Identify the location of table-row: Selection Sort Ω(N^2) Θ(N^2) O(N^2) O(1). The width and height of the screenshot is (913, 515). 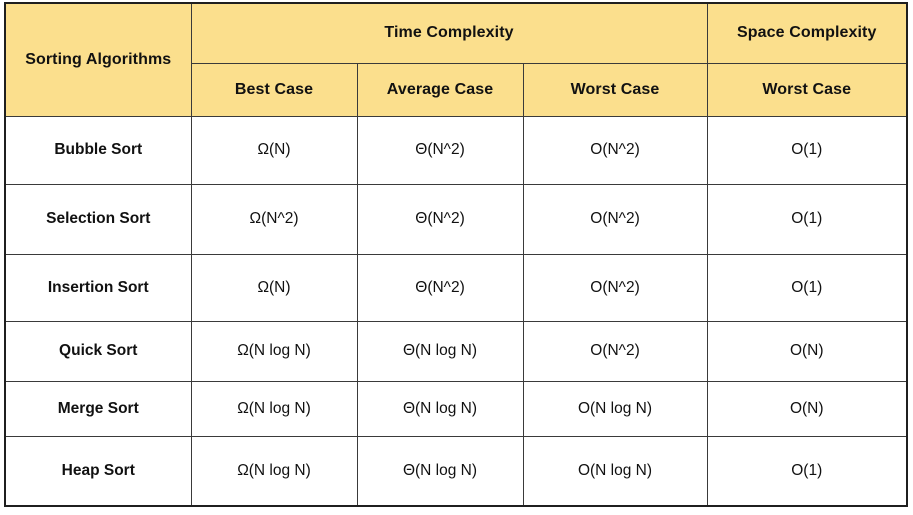
(456, 219).